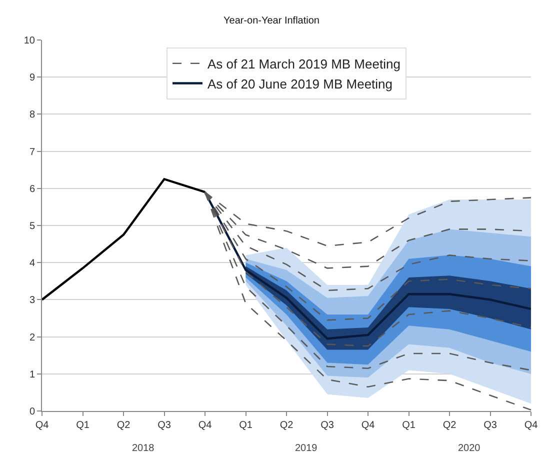  Describe the element at coordinates (32, 300) in the screenshot. I see `y-tick-label: 3` at that location.